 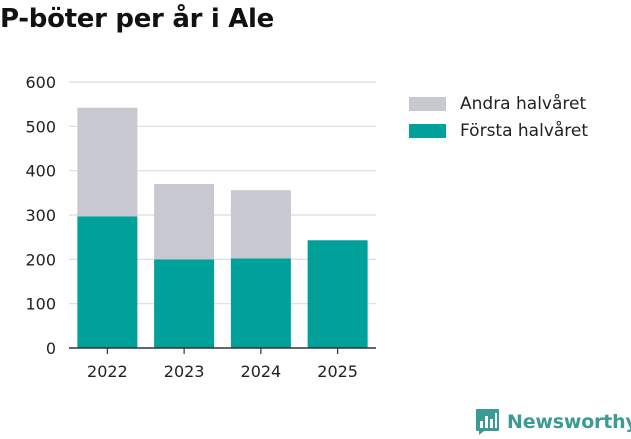 I want to click on y-tick-label: 200, so click(x=40, y=259).